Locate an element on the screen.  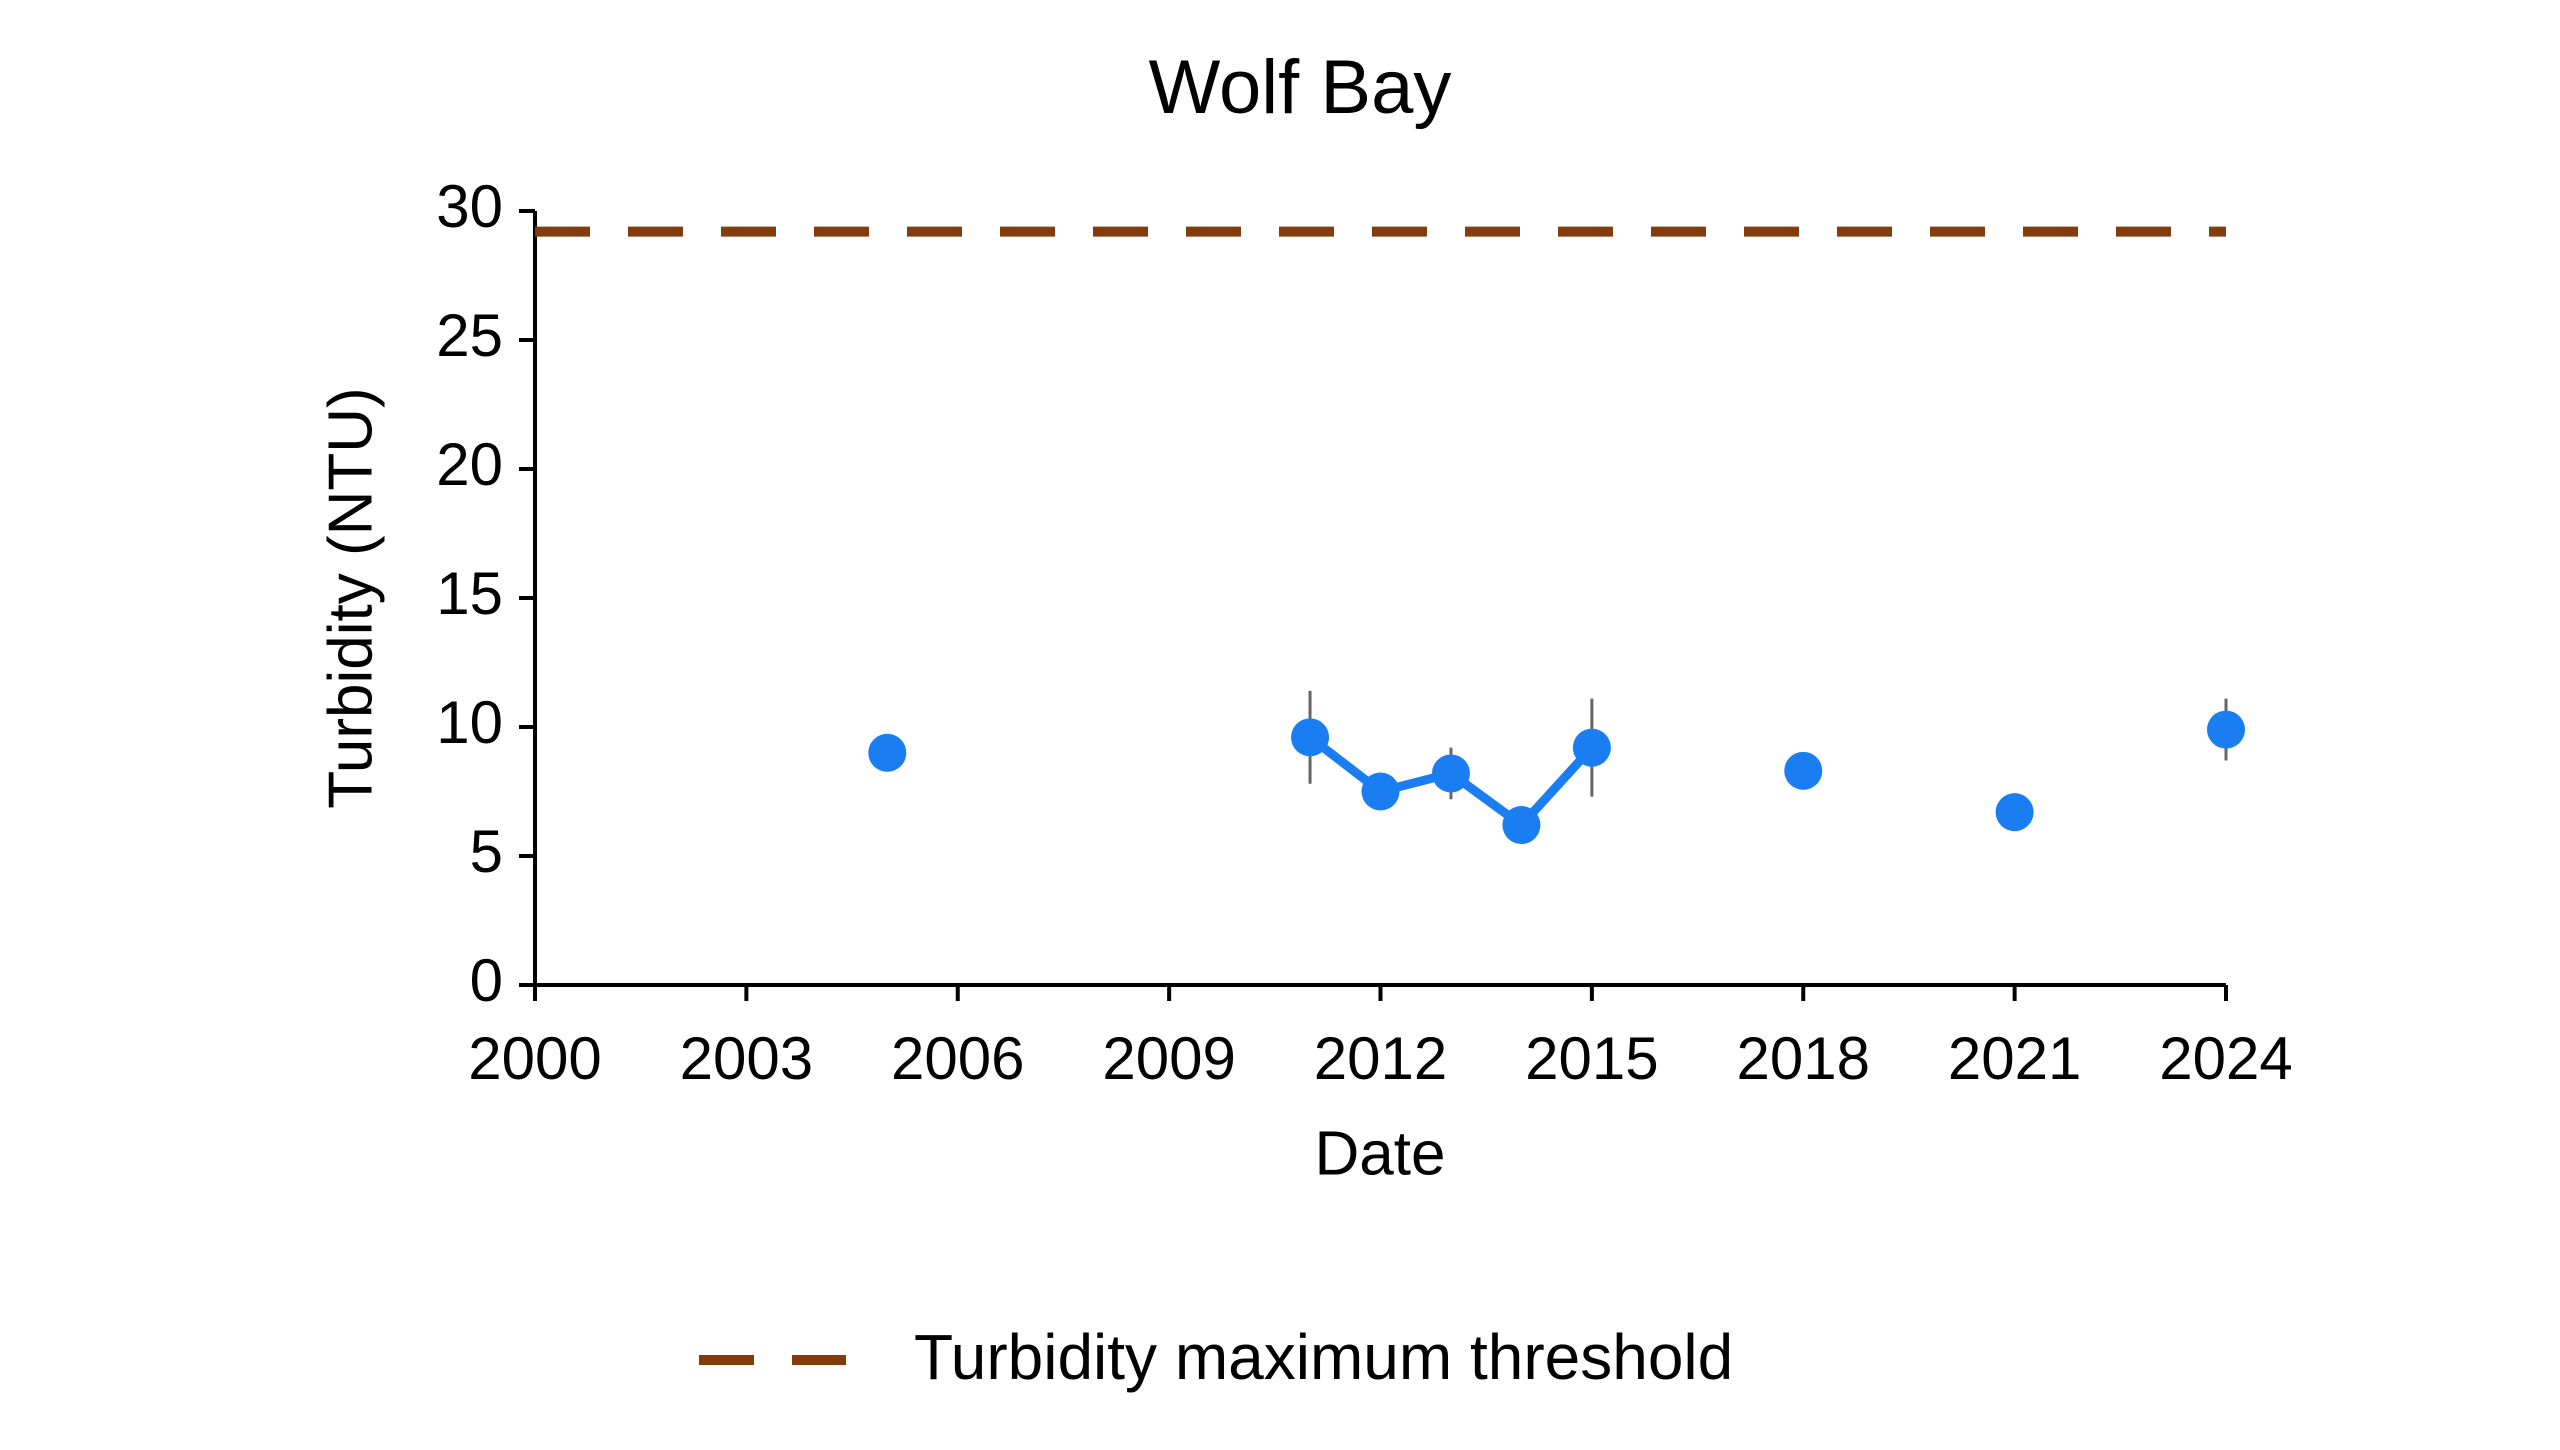
x-axis-label: Date is located at coordinates (1380, 1153).